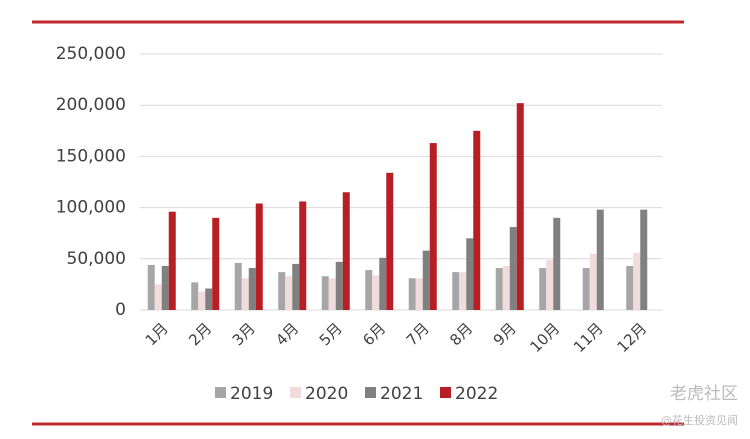  Describe the element at coordinates (91, 208) in the screenshot. I see `y-tick-label: 100,000` at that location.